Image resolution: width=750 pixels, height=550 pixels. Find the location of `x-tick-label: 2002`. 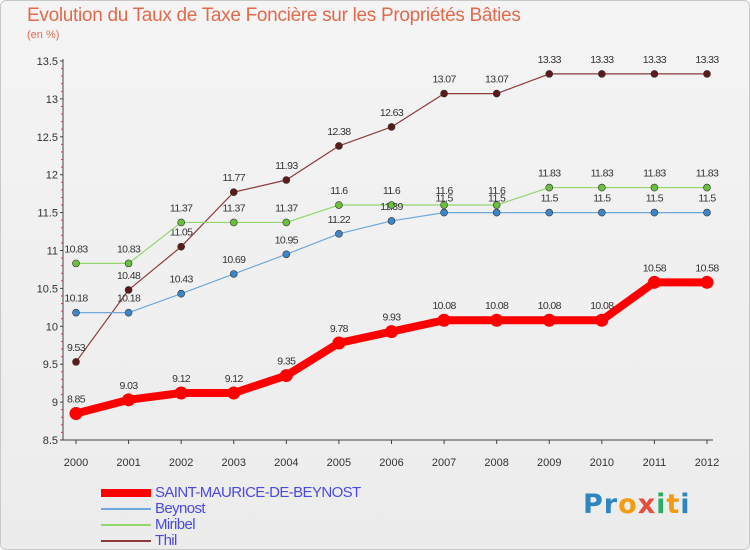

x-tick-label: 2002 is located at coordinates (181, 463).